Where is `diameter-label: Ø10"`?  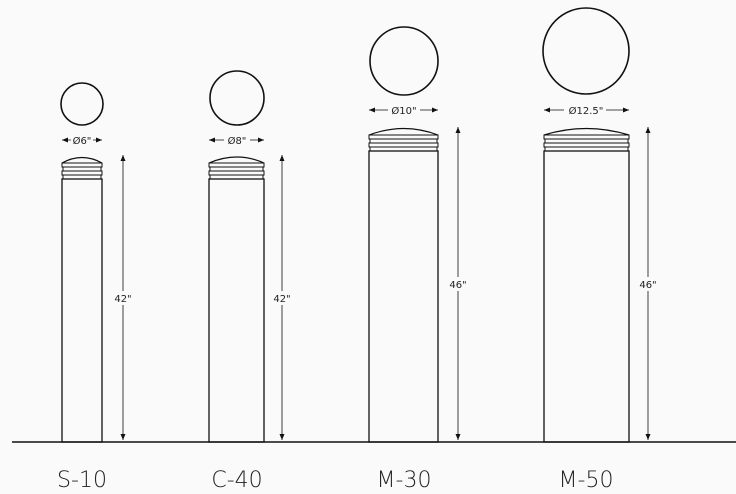 diameter-label: Ø10" is located at coordinates (403, 111).